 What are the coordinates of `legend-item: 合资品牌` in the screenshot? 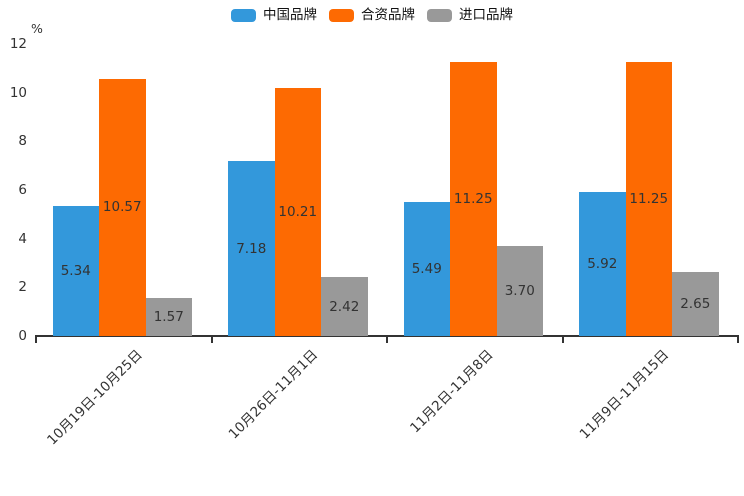 It's located at (372, 15).